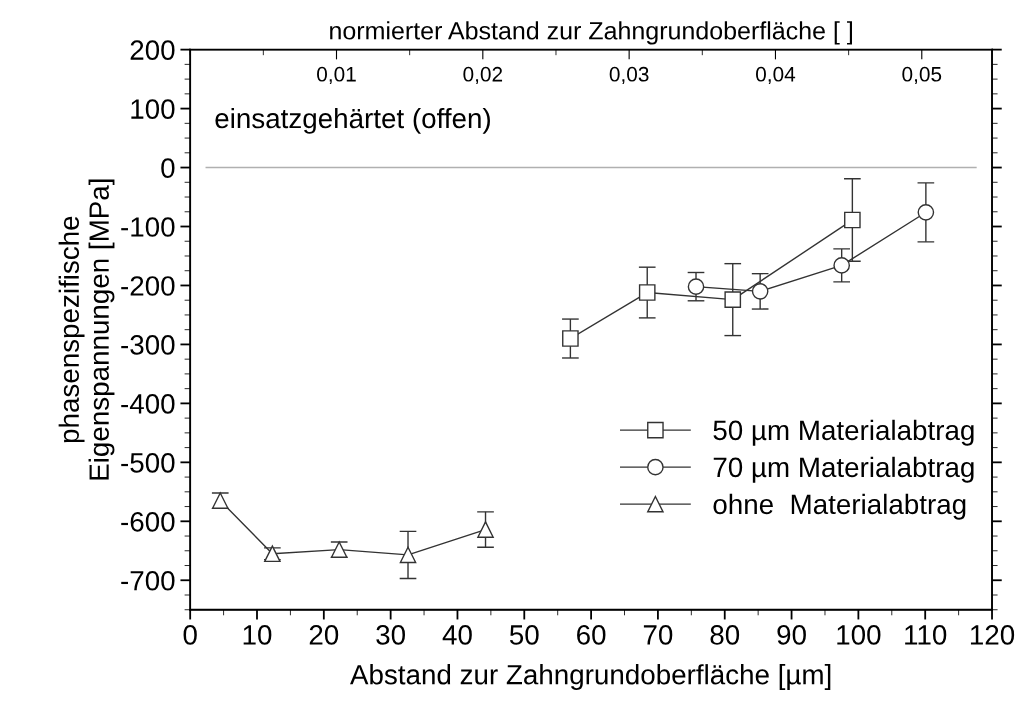 This screenshot has height=709, width=1028. Describe the element at coordinates (148, 227) in the screenshot. I see `y-tick-label: -100` at that location.